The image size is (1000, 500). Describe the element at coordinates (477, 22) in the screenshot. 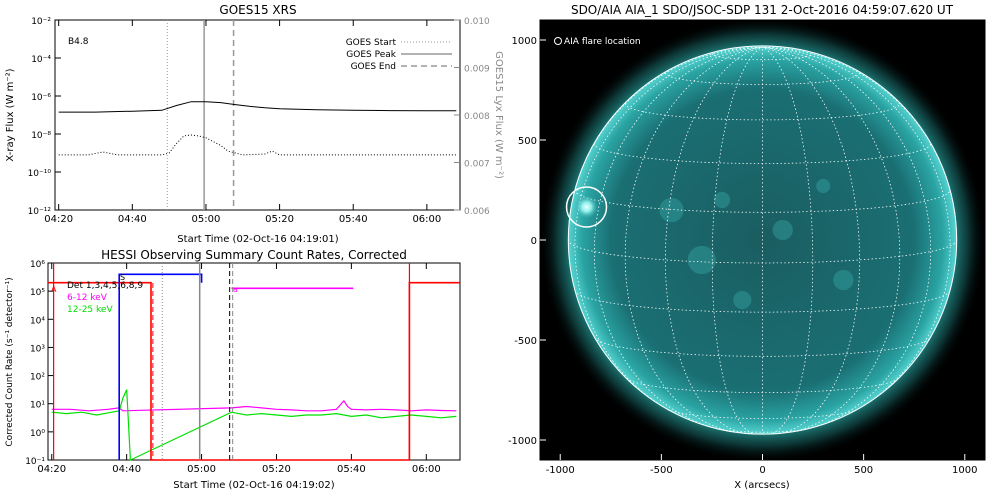

I see `goes-y2-tick-label: 0.010` at that location.